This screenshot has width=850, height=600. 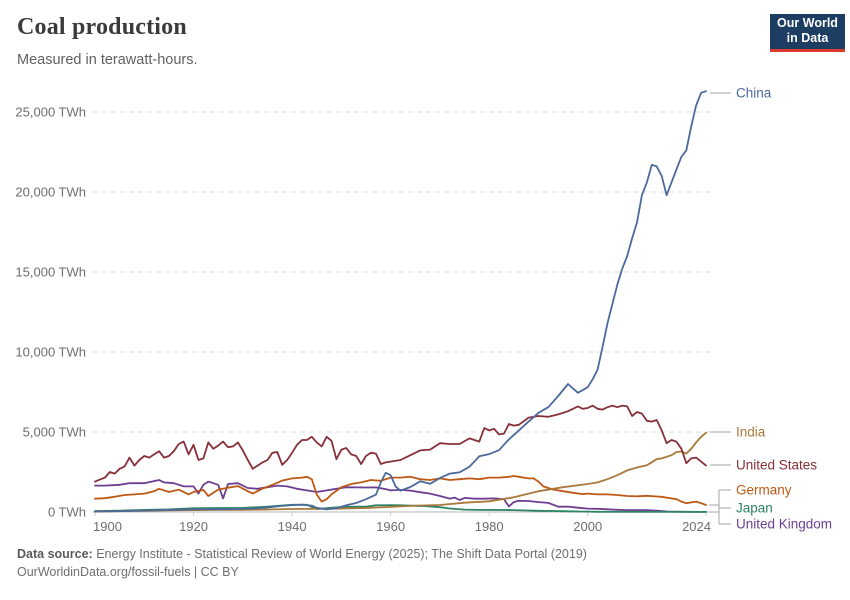 What do you see at coordinates (764, 490) in the screenshot?
I see `legend-label-germany: Germany` at bounding box center [764, 490].